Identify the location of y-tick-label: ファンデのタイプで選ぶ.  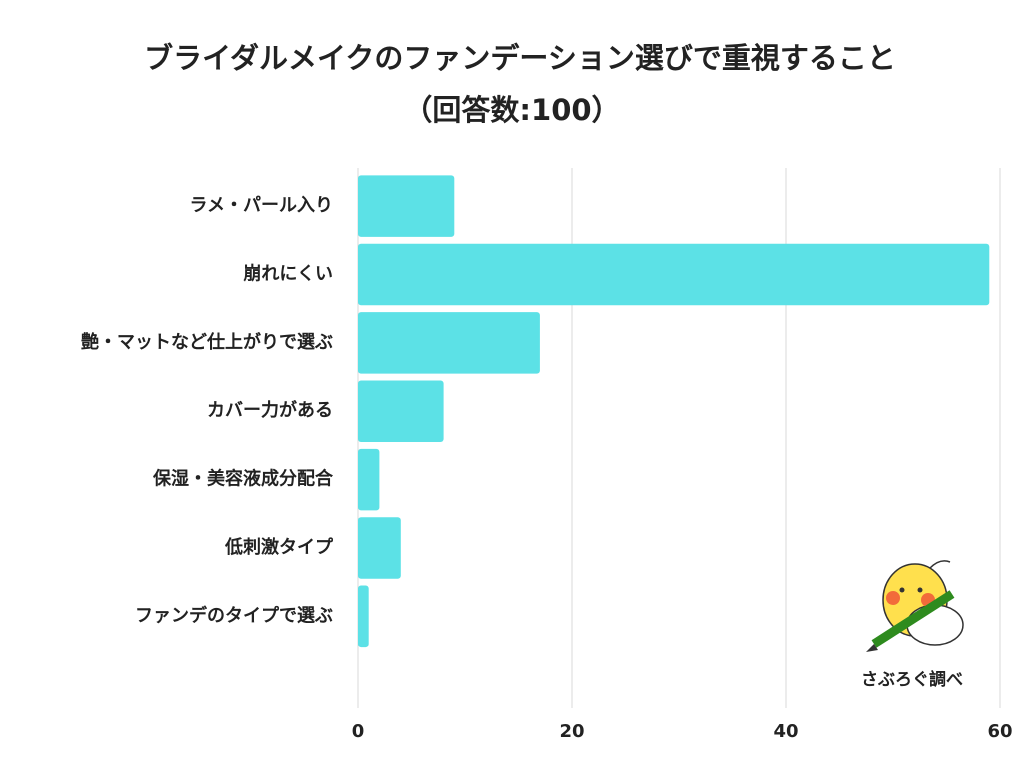
(234, 615).